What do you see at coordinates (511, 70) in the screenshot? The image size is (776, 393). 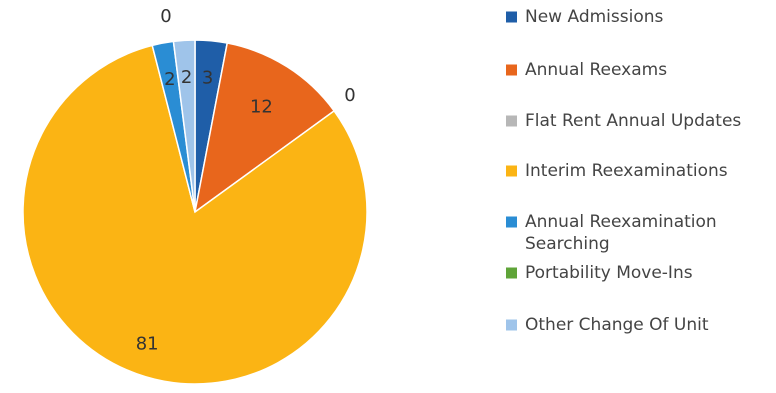 I see `legend-swatch-annual-reexams` at bounding box center [511, 70].